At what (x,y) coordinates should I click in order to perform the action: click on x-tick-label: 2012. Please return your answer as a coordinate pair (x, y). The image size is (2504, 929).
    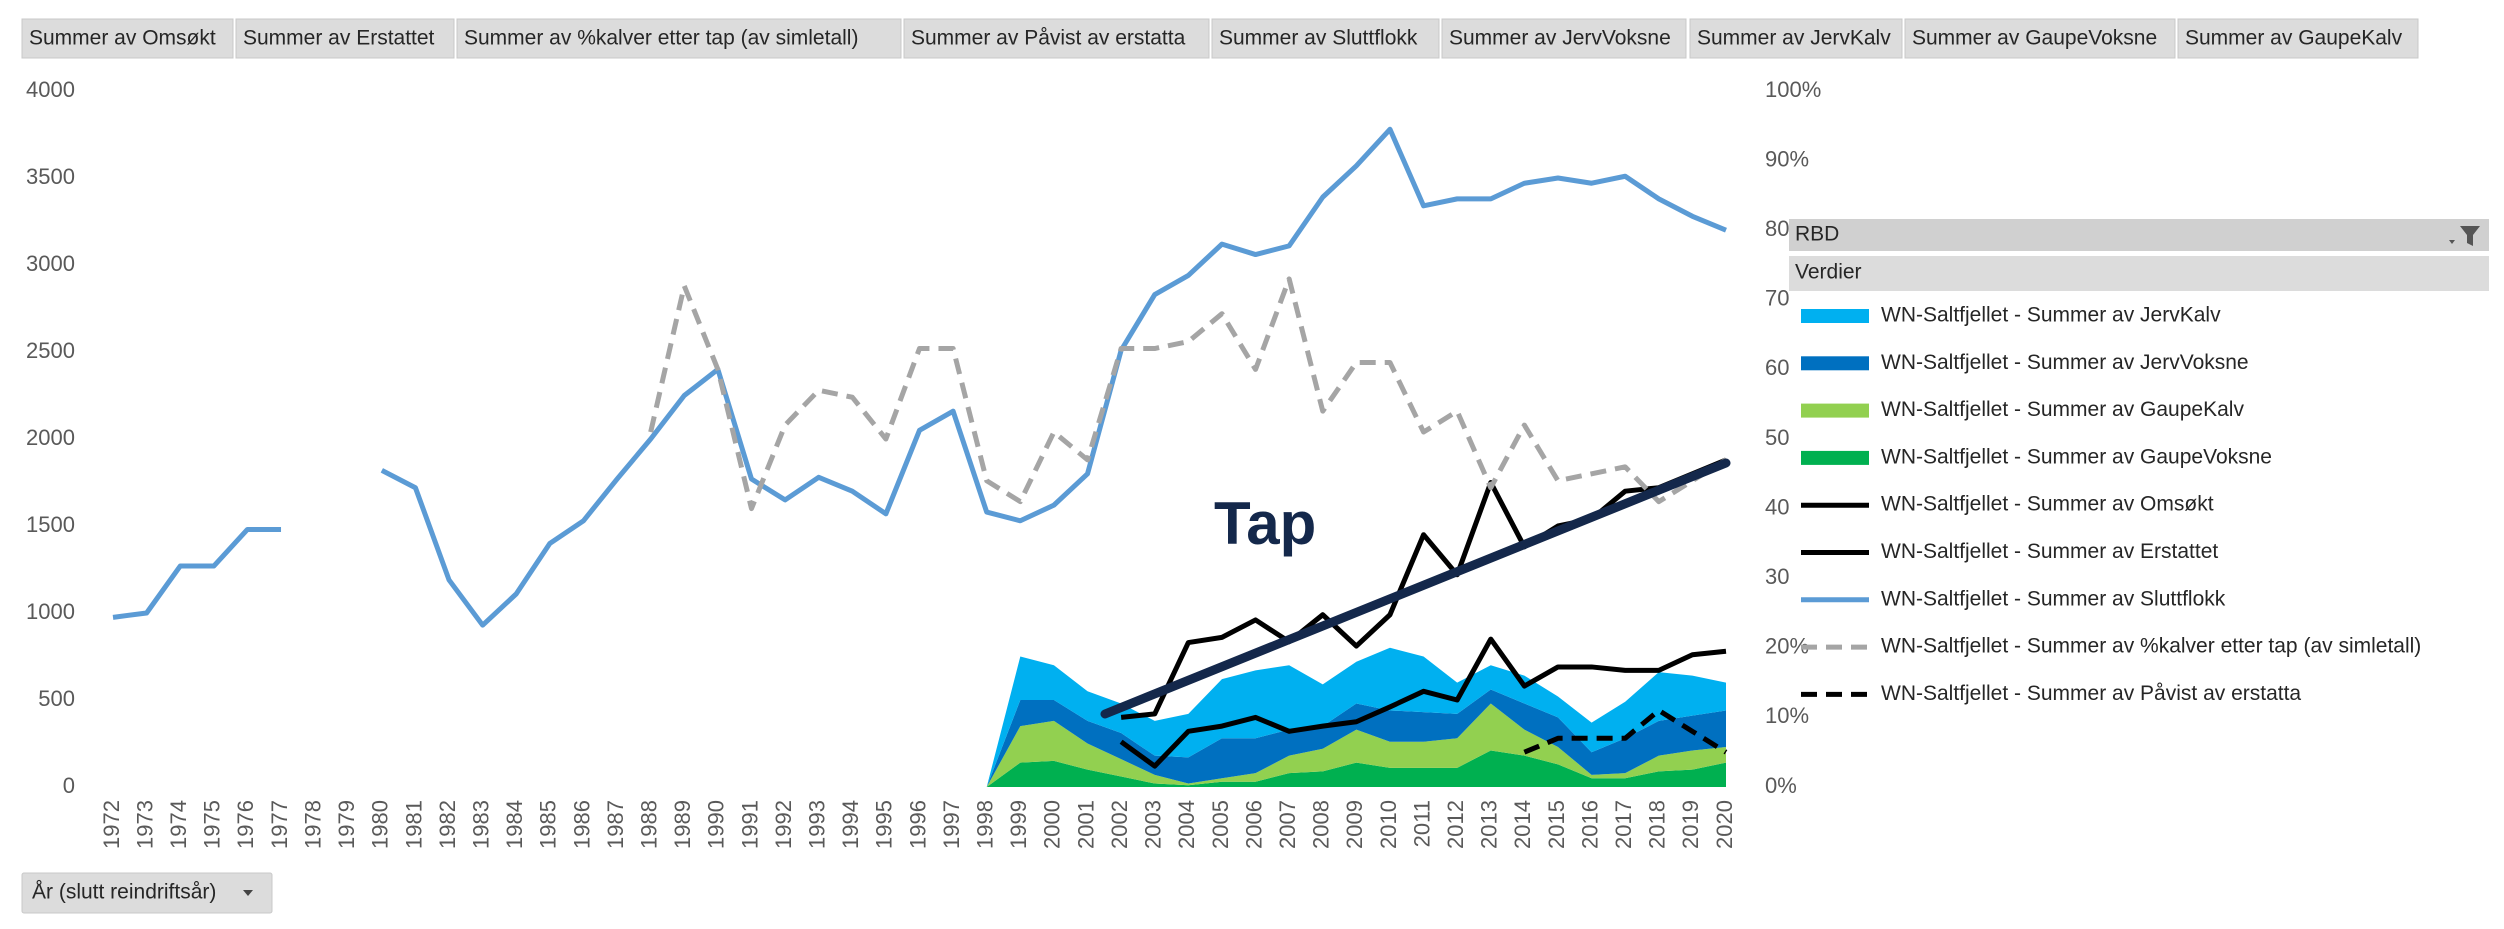
    Looking at the image, I should click on (1455, 824).